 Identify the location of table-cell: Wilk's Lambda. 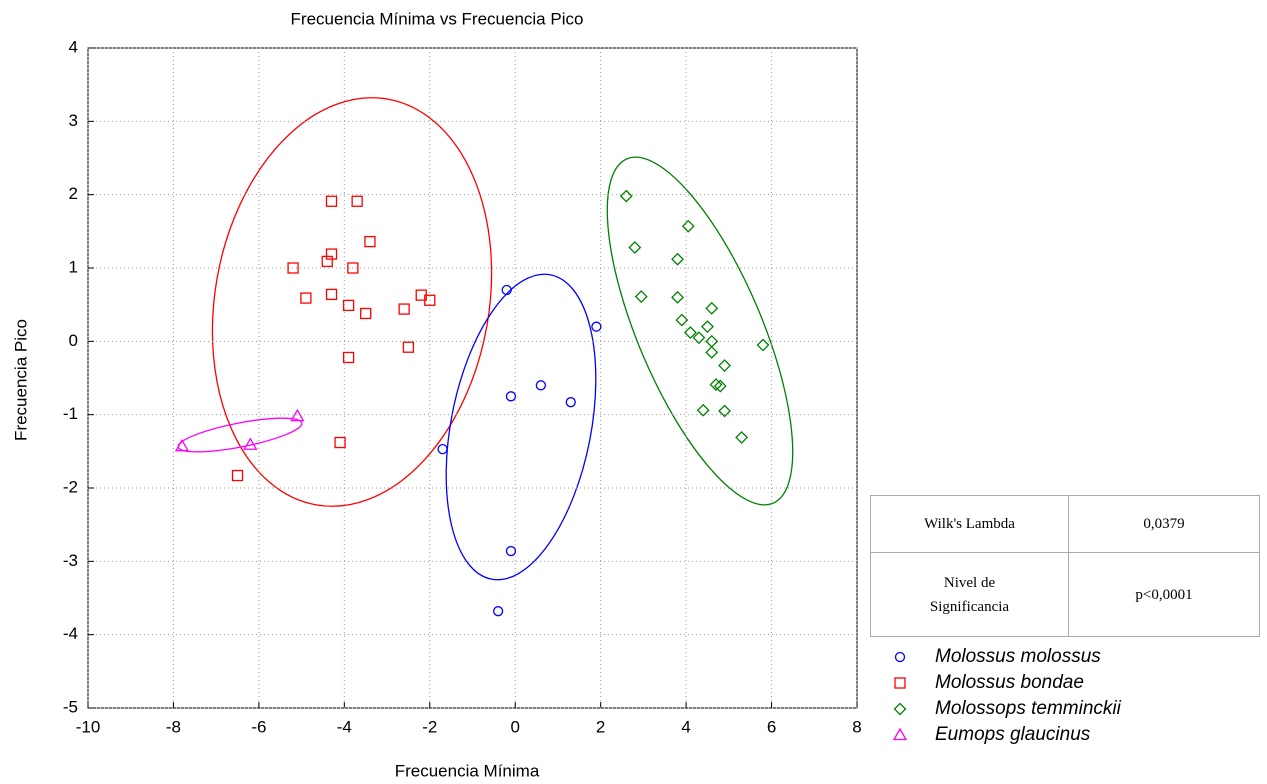
(969, 524).